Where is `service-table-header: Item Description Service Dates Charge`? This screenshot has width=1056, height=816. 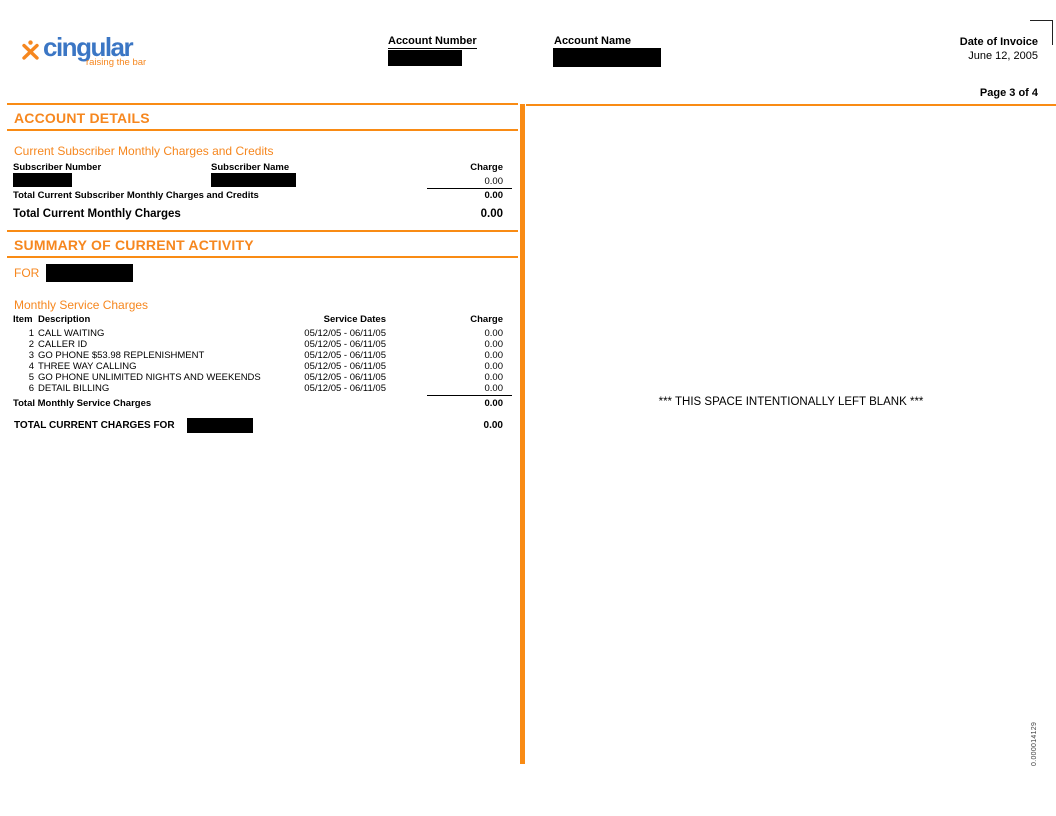
service-table-header: Item Description Service Dates Charge is located at coordinates (260, 320).